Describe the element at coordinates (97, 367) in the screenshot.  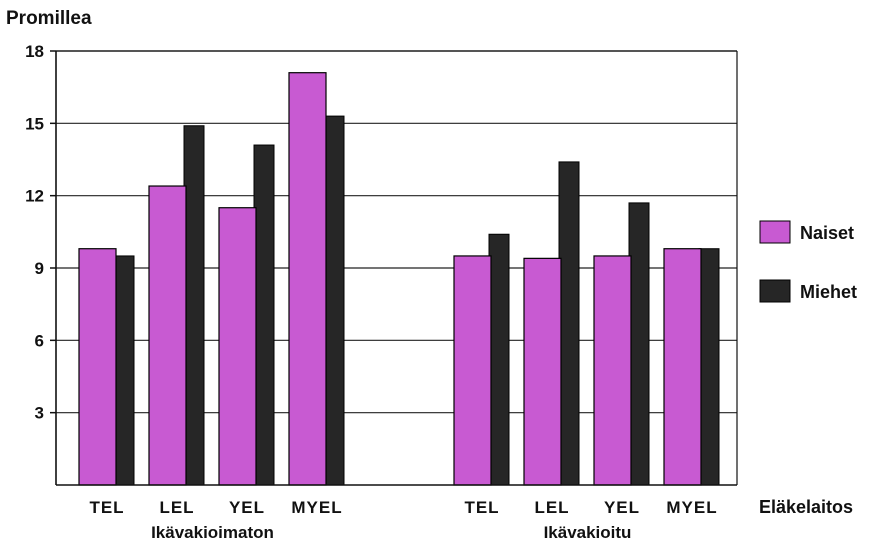
I see `bar-naiset-0-tel` at that location.